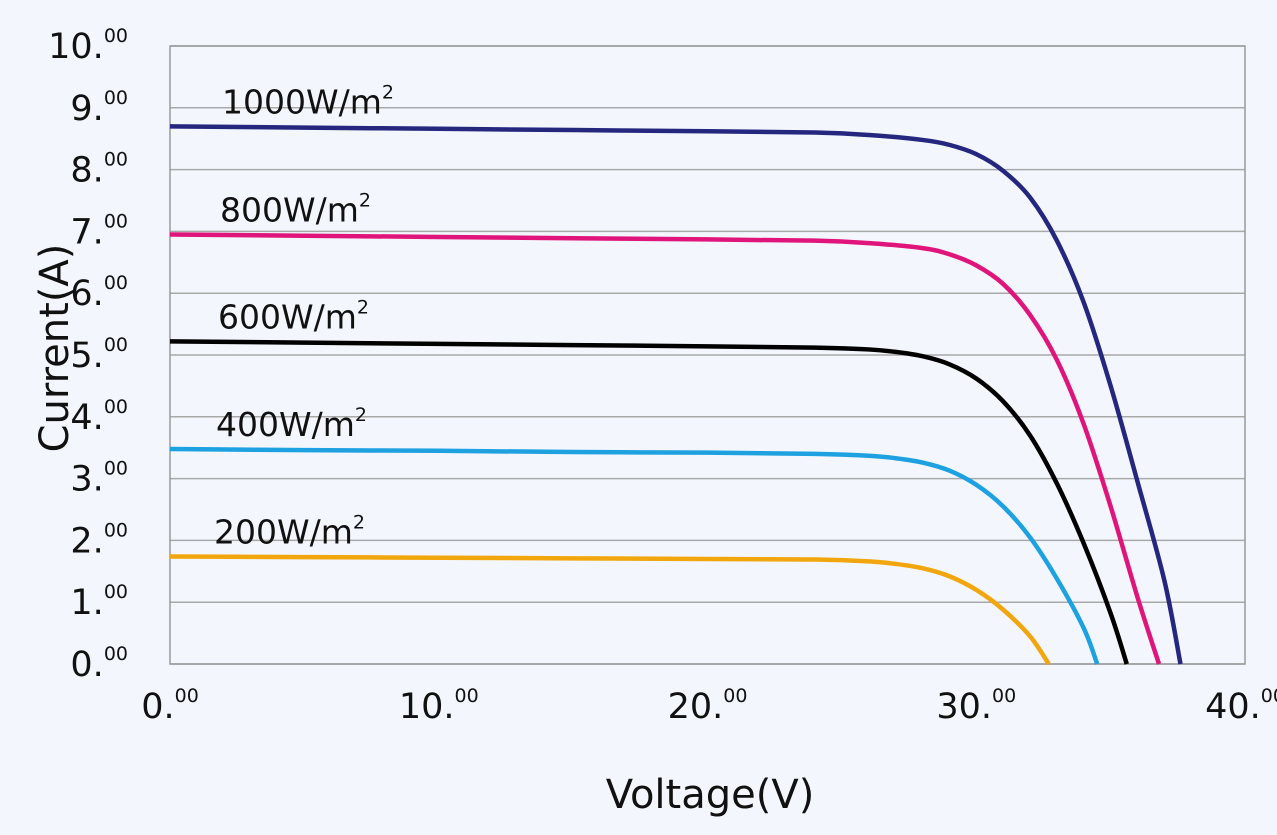 The image size is (1277, 835). I want to click on series-labels: 1000W/m2 800W/m2 600W/m2 400W/m2 200W/m2, so click(304, 316).